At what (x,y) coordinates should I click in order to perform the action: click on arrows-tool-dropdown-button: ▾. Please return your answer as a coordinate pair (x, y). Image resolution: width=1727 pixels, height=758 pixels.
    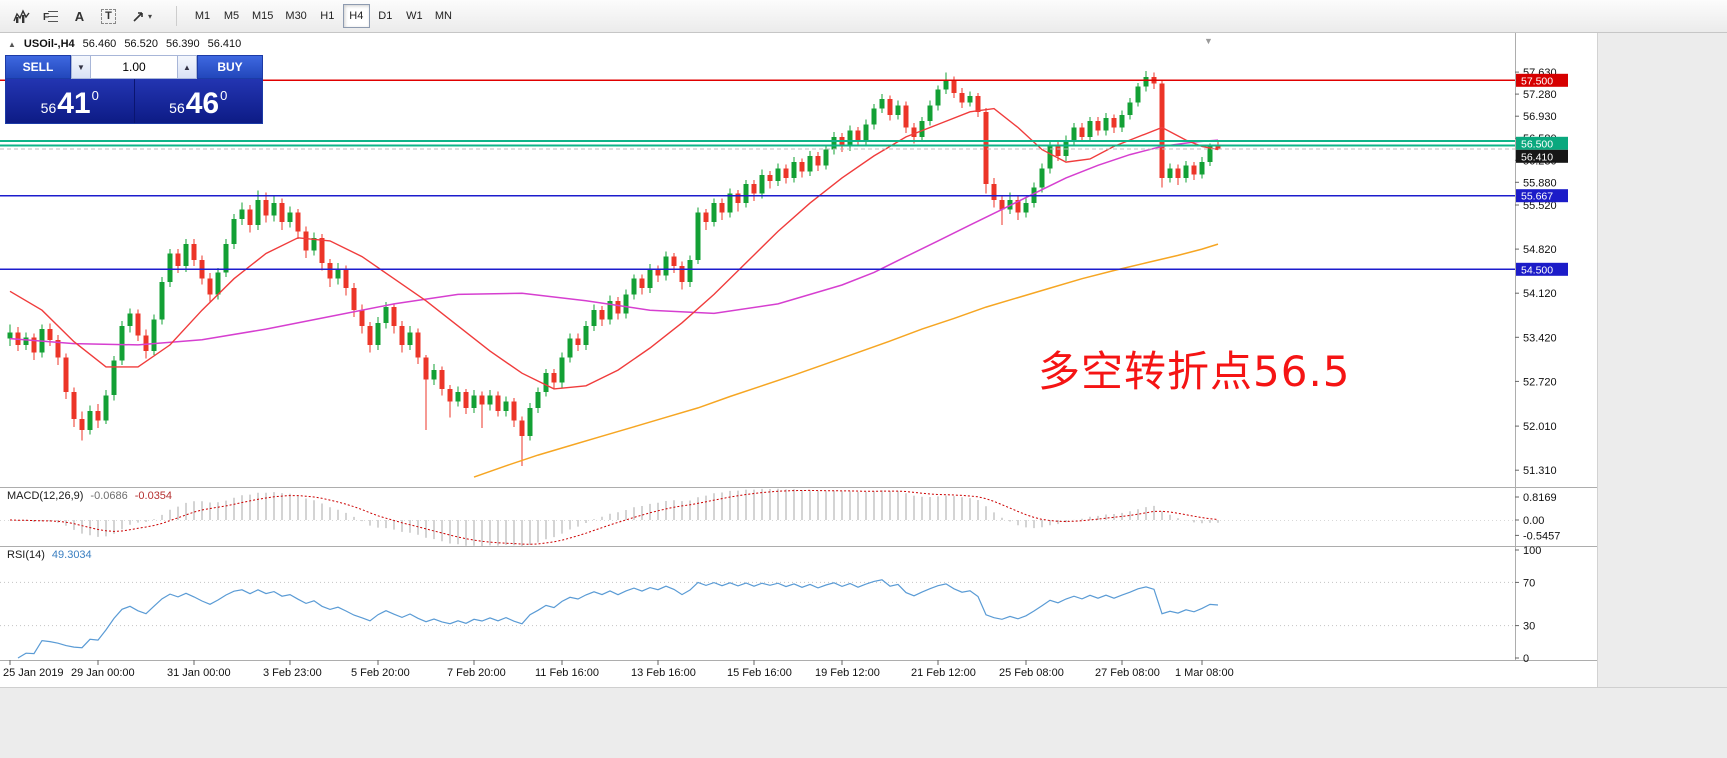
    Looking at the image, I should click on (142, 16).